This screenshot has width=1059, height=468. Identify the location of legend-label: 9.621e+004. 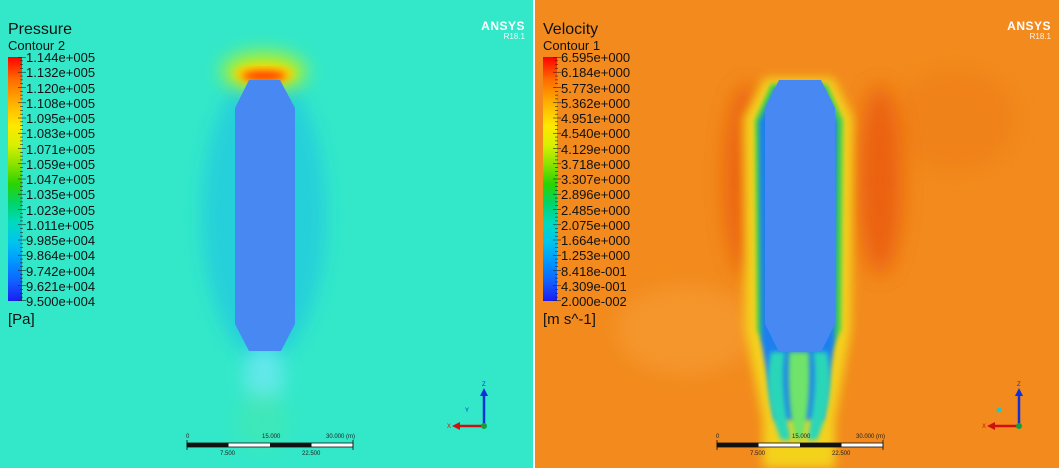
(61, 286).